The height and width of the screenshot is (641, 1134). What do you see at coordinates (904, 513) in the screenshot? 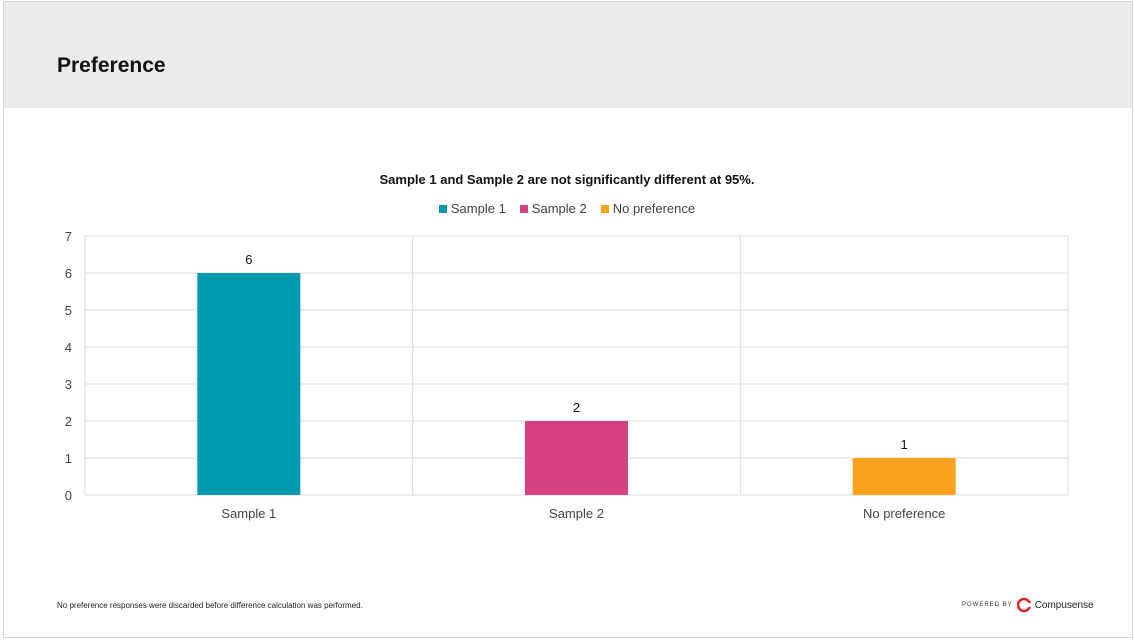
I see `x-tick-label: No preference` at bounding box center [904, 513].